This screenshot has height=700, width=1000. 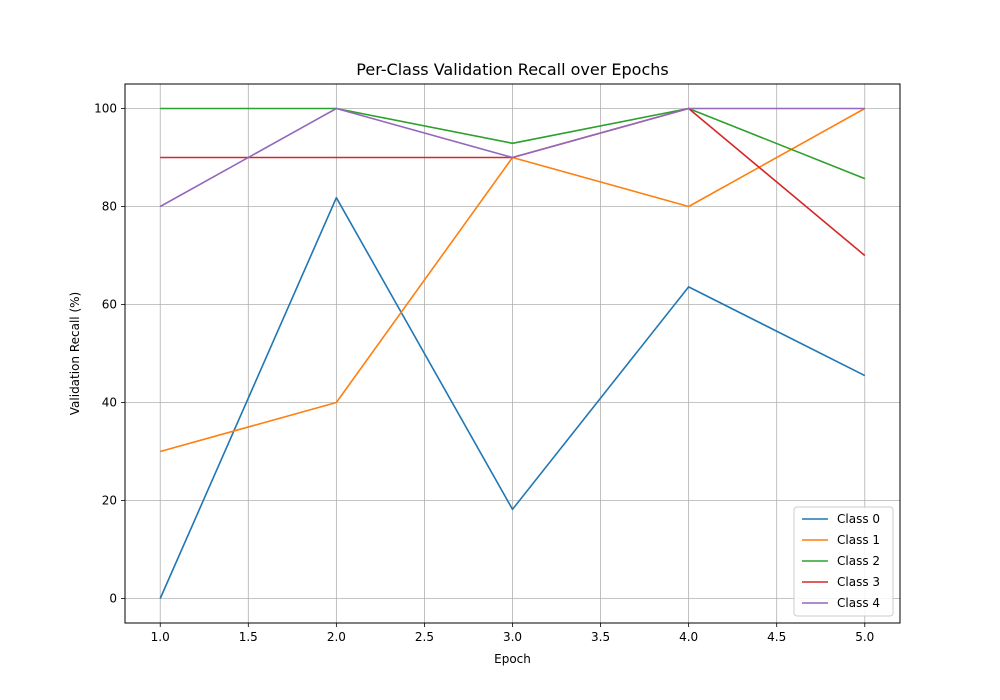 I want to click on legend-label: Class 1, so click(x=858, y=540).